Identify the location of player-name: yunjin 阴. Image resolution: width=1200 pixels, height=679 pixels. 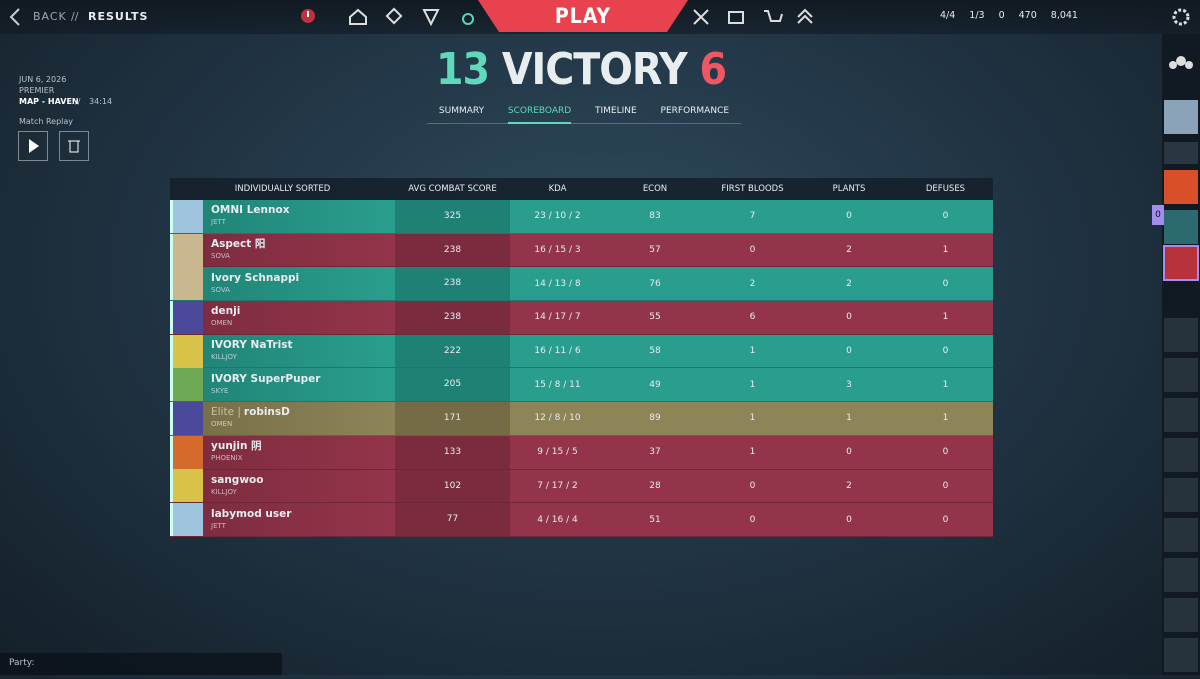
(236, 446).